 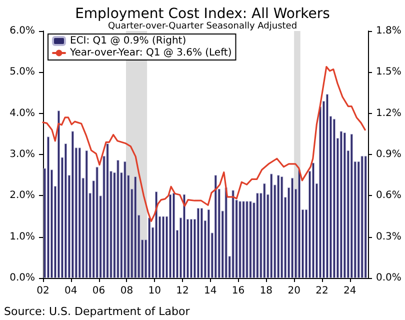 I want to click on y2-tick-label: 0.3%, so click(x=389, y=236).